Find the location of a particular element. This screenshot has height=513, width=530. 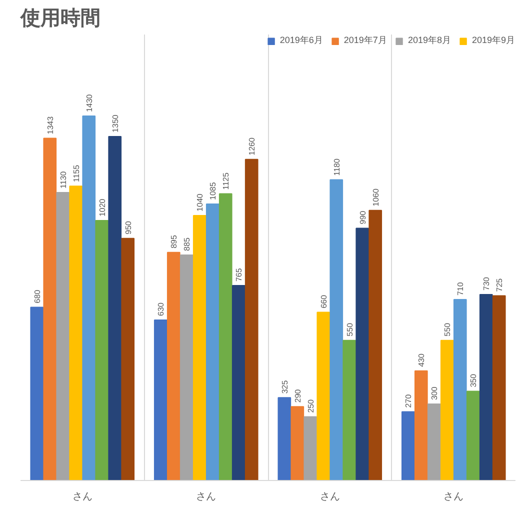

data-label: 350 is located at coordinates (473, 380).